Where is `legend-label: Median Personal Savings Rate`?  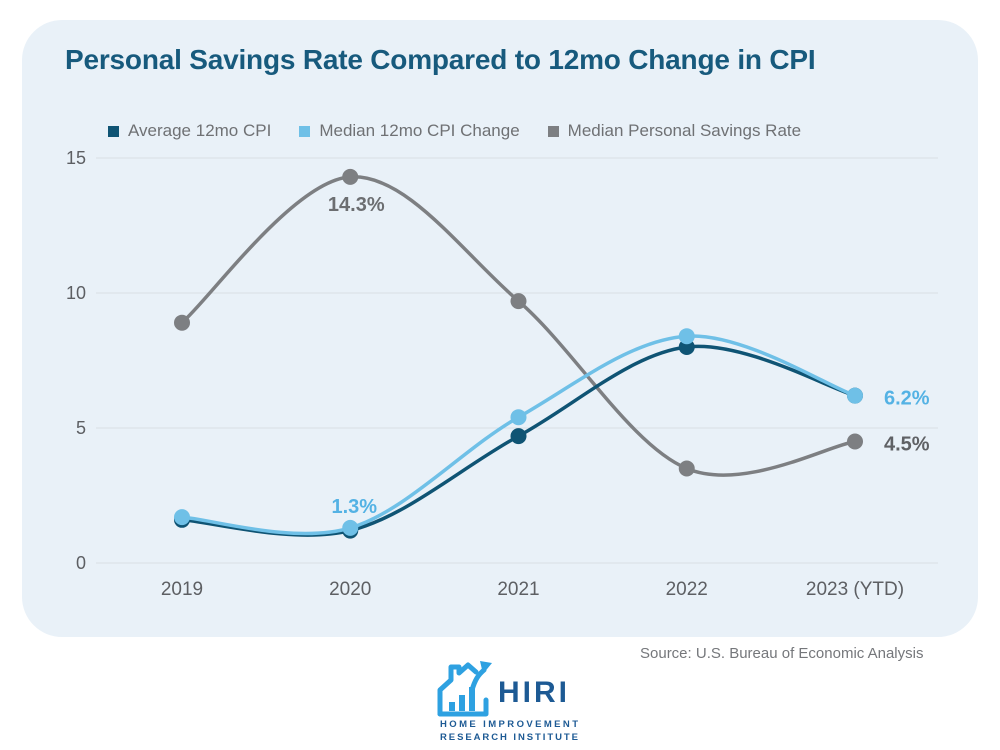
legend-label: Median Personal Savings Rate is located at coordinates (684, 130).